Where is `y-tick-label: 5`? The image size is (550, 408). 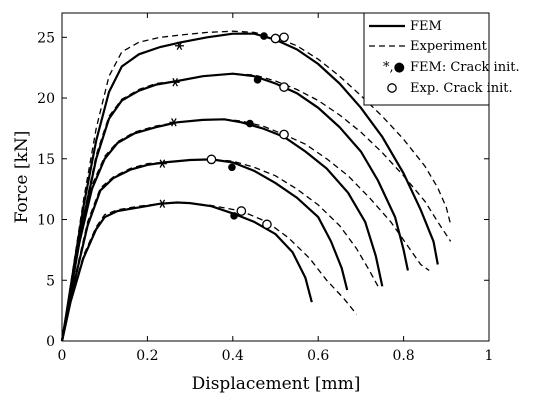 y-tick-label: 5 is located at coordinates (50, 281).